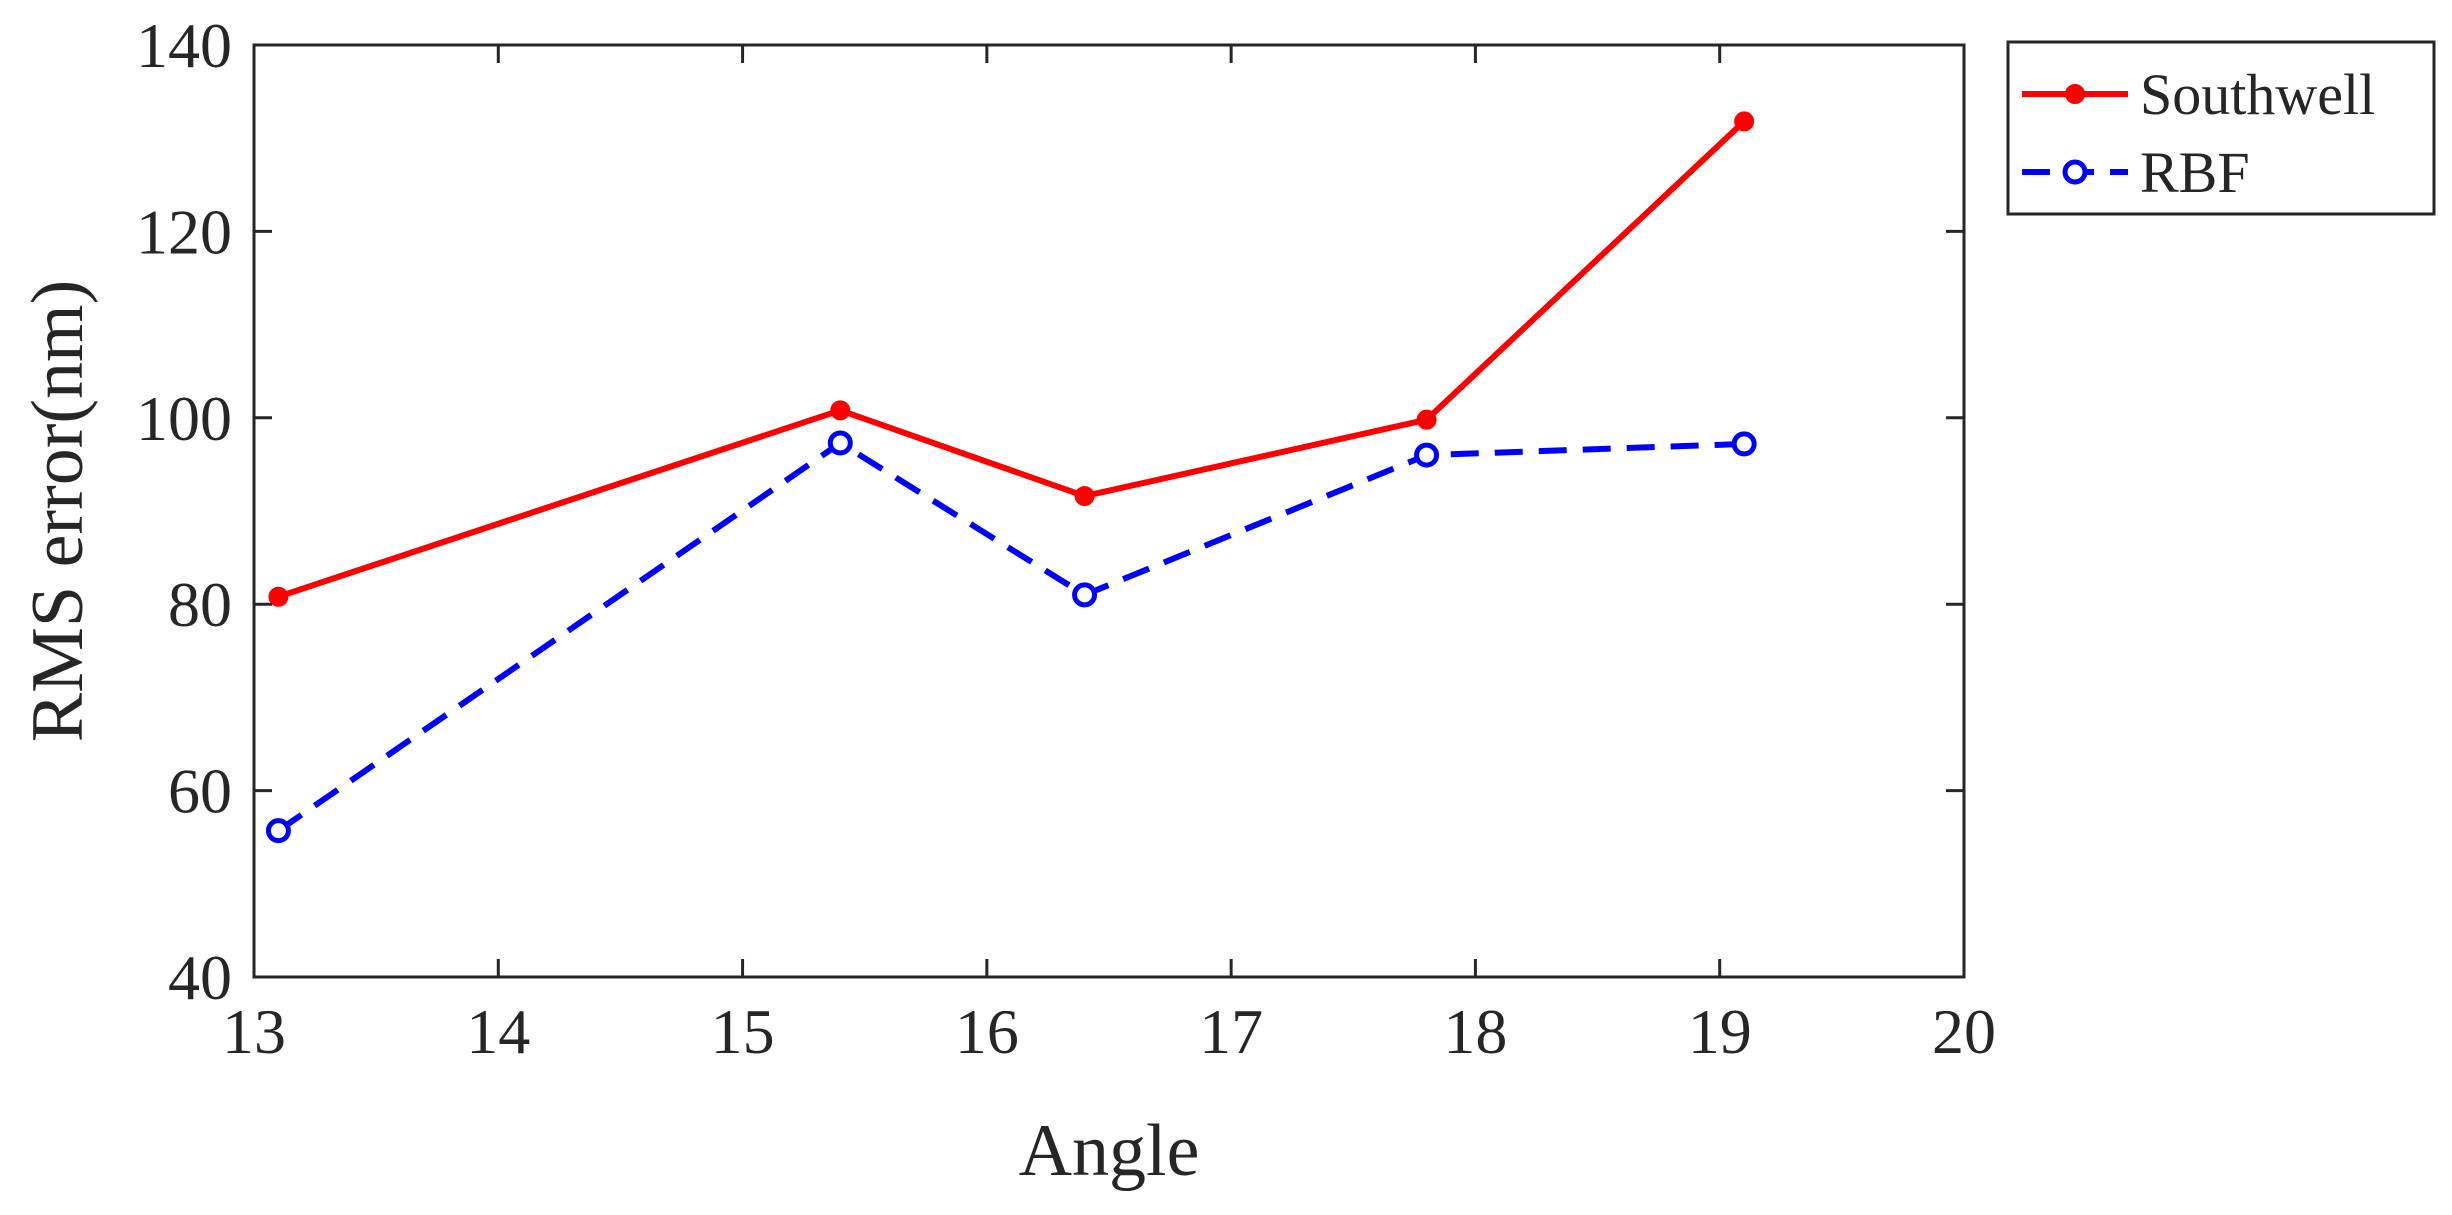 The width and height of the screenshot is (2452, 1215). What do you see at coordinates (2257, 94) in the screenshot?
I see `legend-label-southwell: Southwell` at bounding box center [2257, 94].